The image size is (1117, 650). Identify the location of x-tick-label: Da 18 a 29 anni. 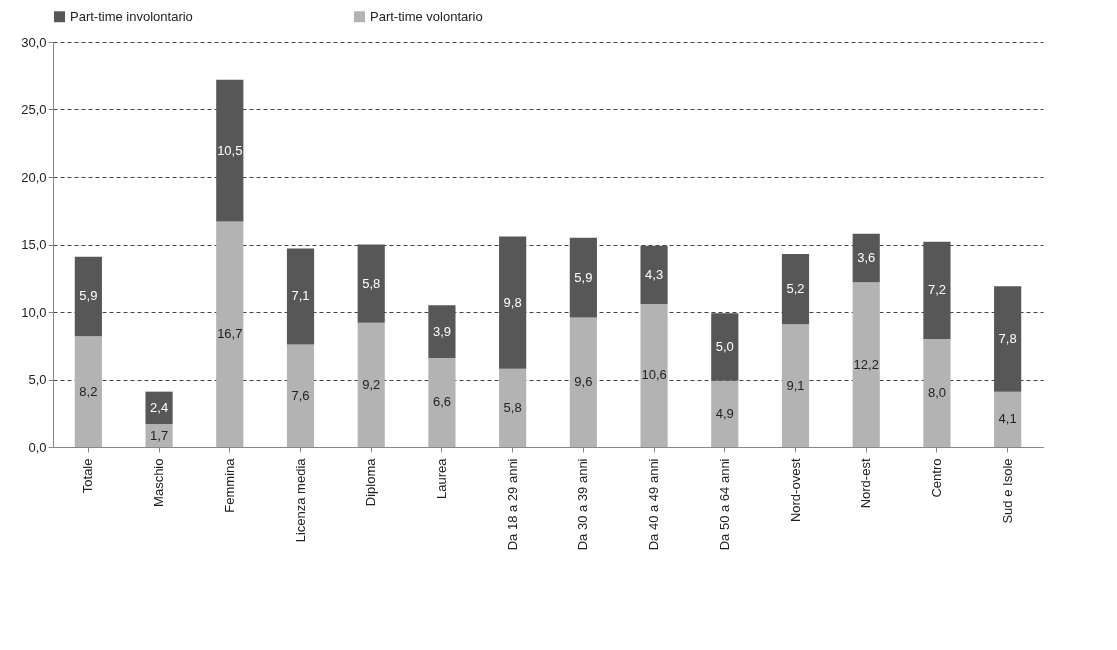
(512, 504).